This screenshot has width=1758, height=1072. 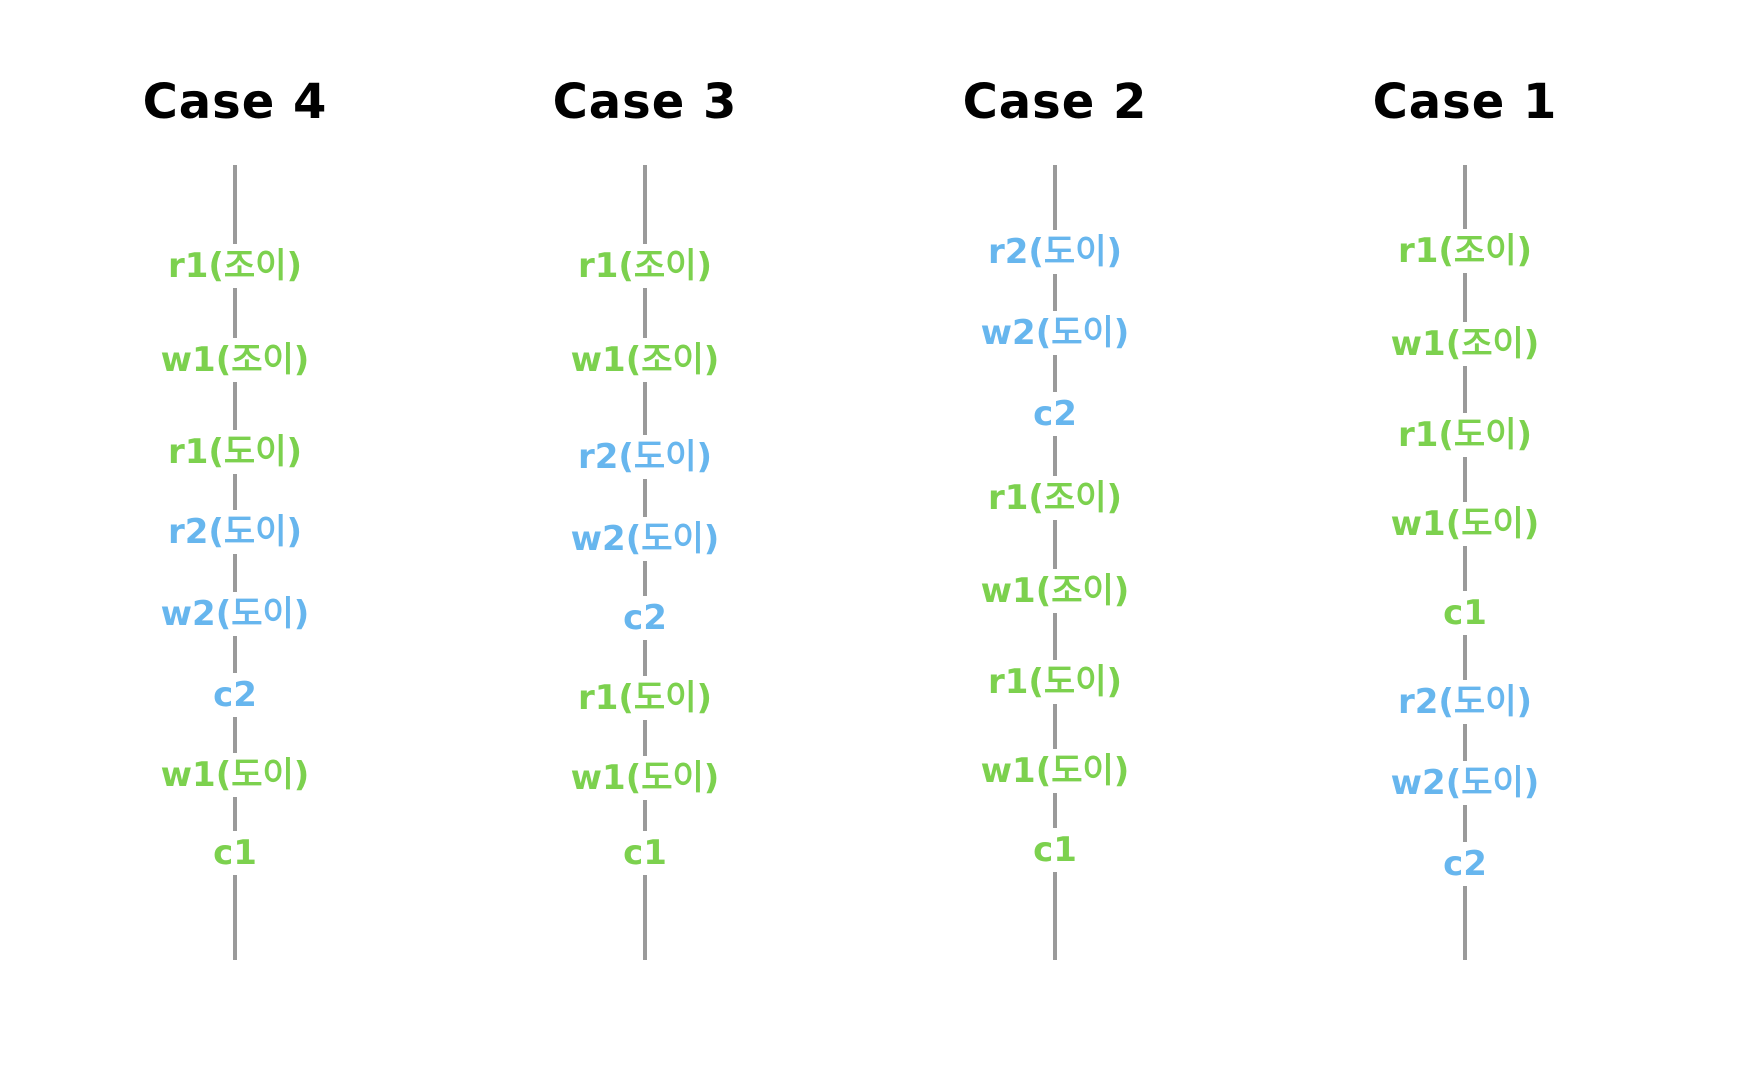 What do you see at coordinates (235, 102) in the screenshot?
I see `case-title: Case 4` at bounding box center [235, 102].